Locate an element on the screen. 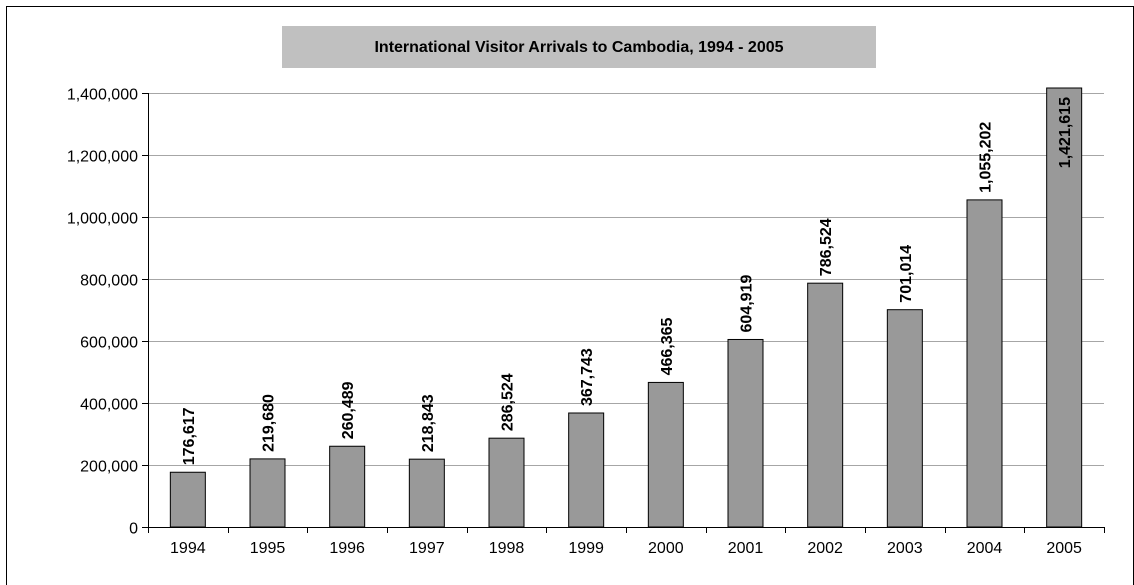 The width and height of the screenshot is (1134, 585). y-tick-label: 200,000 is located at coordinates (109, 467).